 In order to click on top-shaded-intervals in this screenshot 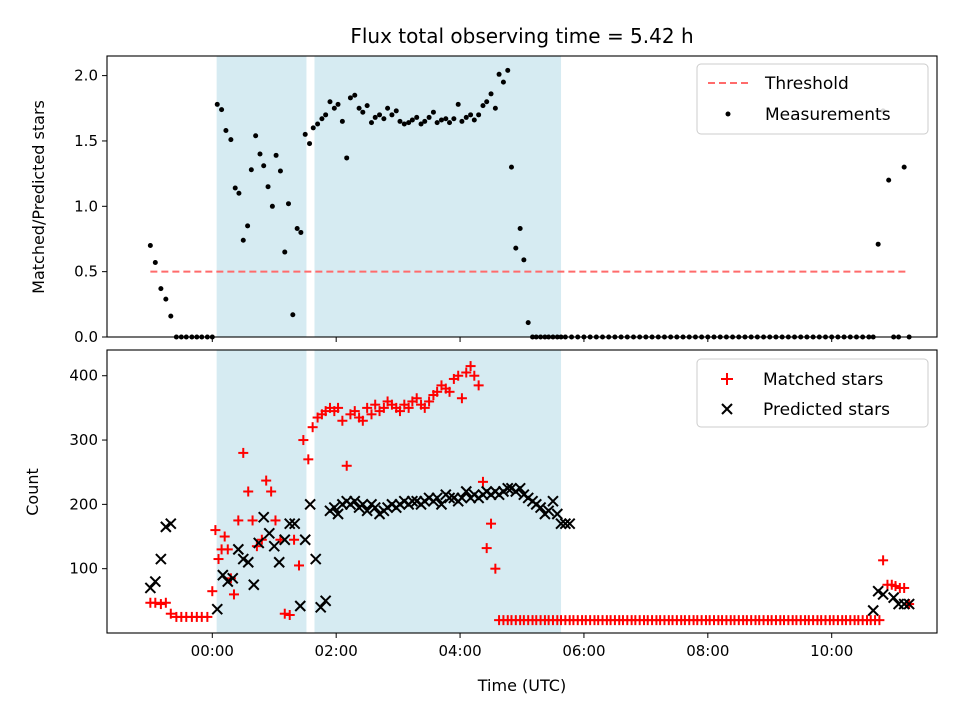, I will do `click(389, 196)`.